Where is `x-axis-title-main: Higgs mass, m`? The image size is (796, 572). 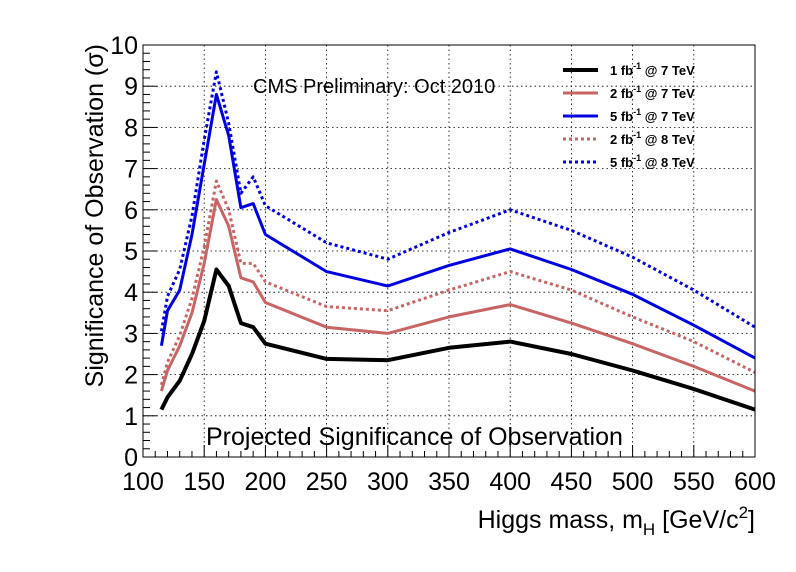 x-axis-title-main: Higgs mass, m is located at coordinates (560, 520).